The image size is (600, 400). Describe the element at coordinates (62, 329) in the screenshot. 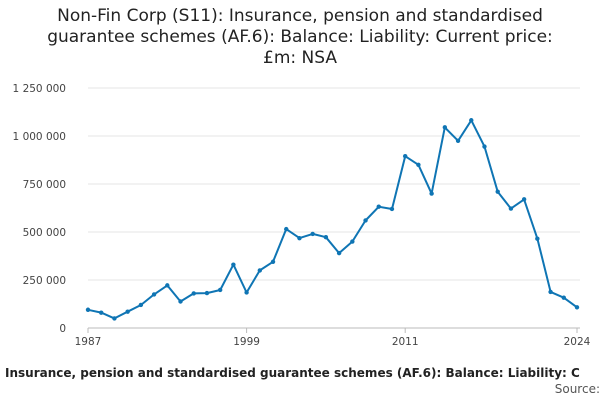

I see `y-tick-label: 0` at that location.